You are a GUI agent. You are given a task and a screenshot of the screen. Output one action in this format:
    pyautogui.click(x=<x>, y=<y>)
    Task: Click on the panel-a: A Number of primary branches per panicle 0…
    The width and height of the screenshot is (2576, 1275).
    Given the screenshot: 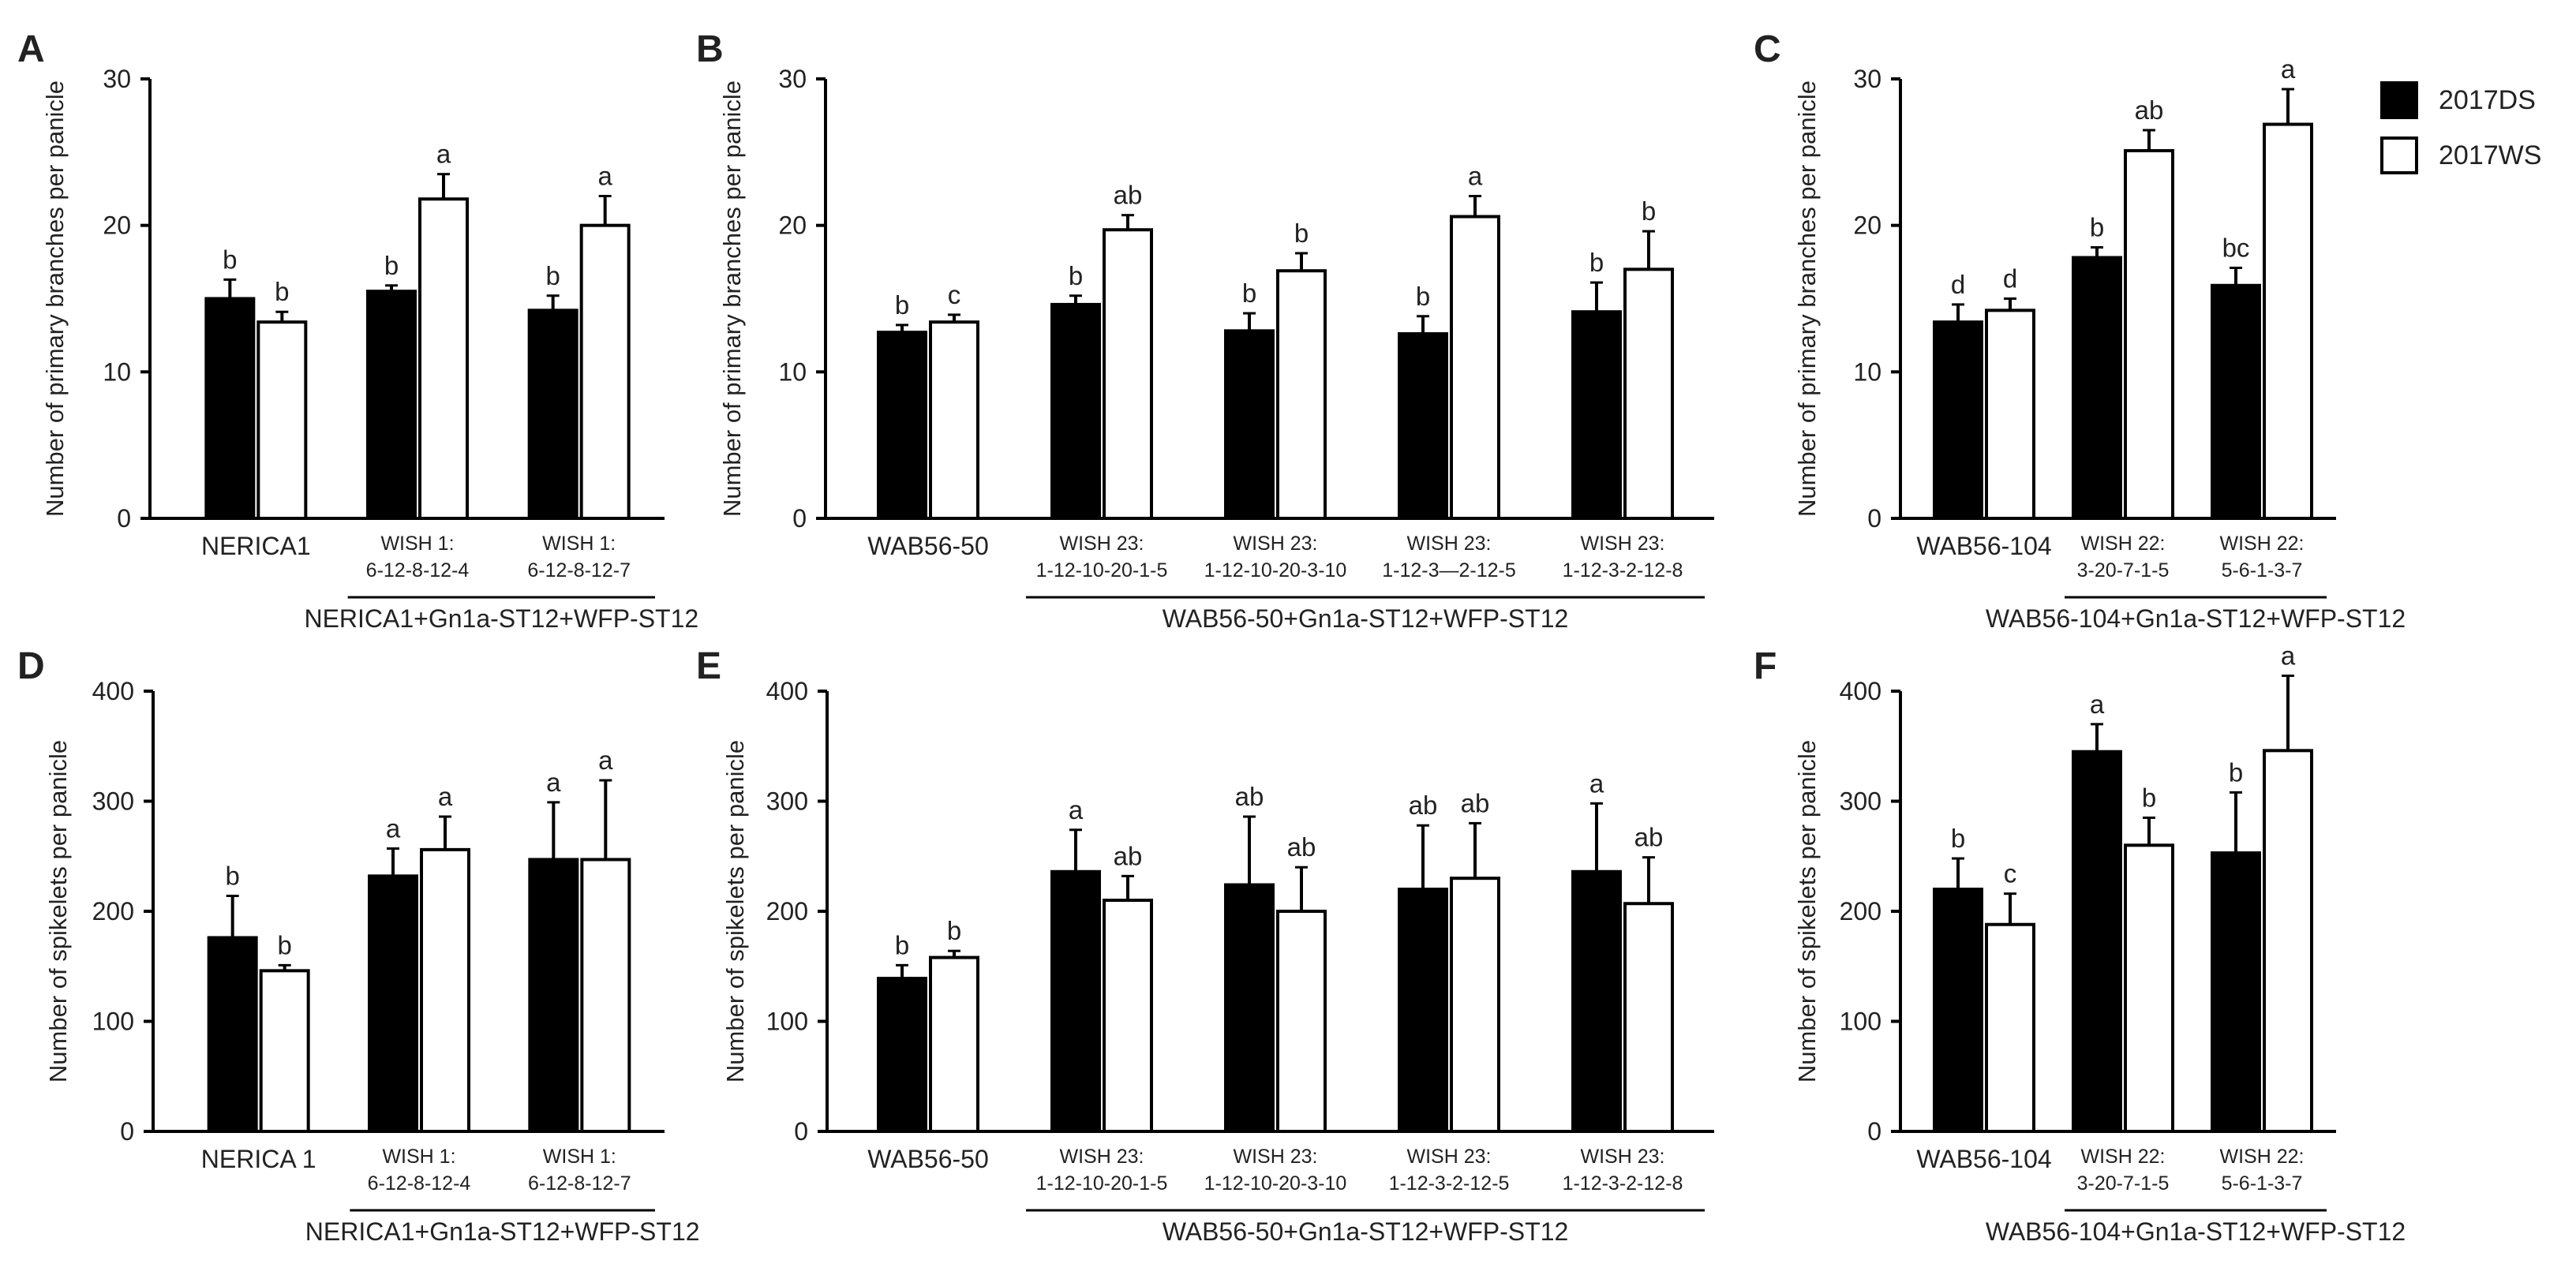 What is the action you would take?
    pyautogui.click(x=357, y=330)
    